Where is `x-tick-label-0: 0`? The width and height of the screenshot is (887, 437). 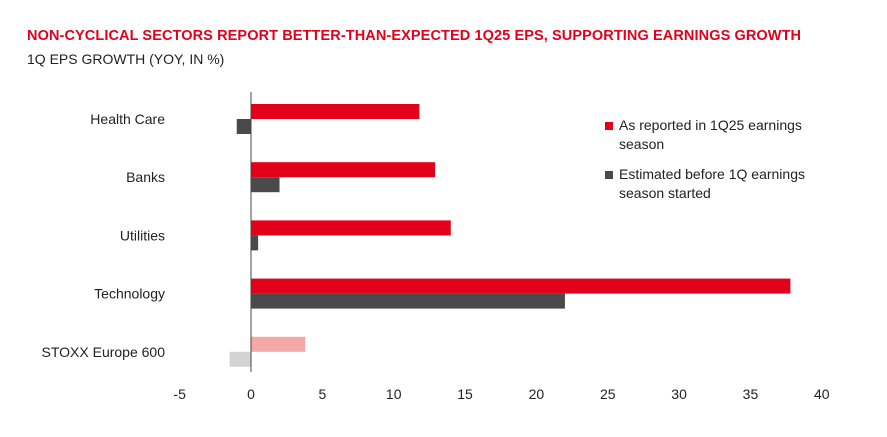 x-tick-label-0: 0 is located at coordinates (251, 394).